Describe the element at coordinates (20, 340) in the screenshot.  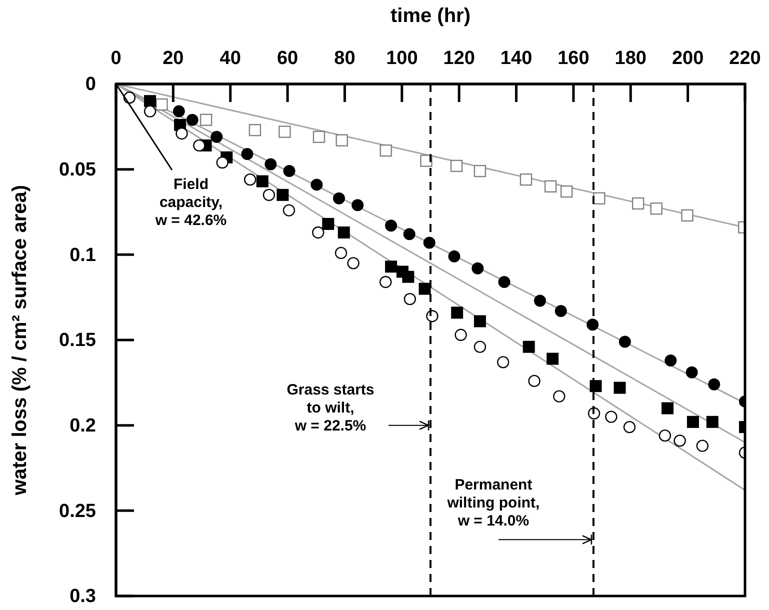
I see `y-axis-title: water loss (% / cm² surface area)` at that location.